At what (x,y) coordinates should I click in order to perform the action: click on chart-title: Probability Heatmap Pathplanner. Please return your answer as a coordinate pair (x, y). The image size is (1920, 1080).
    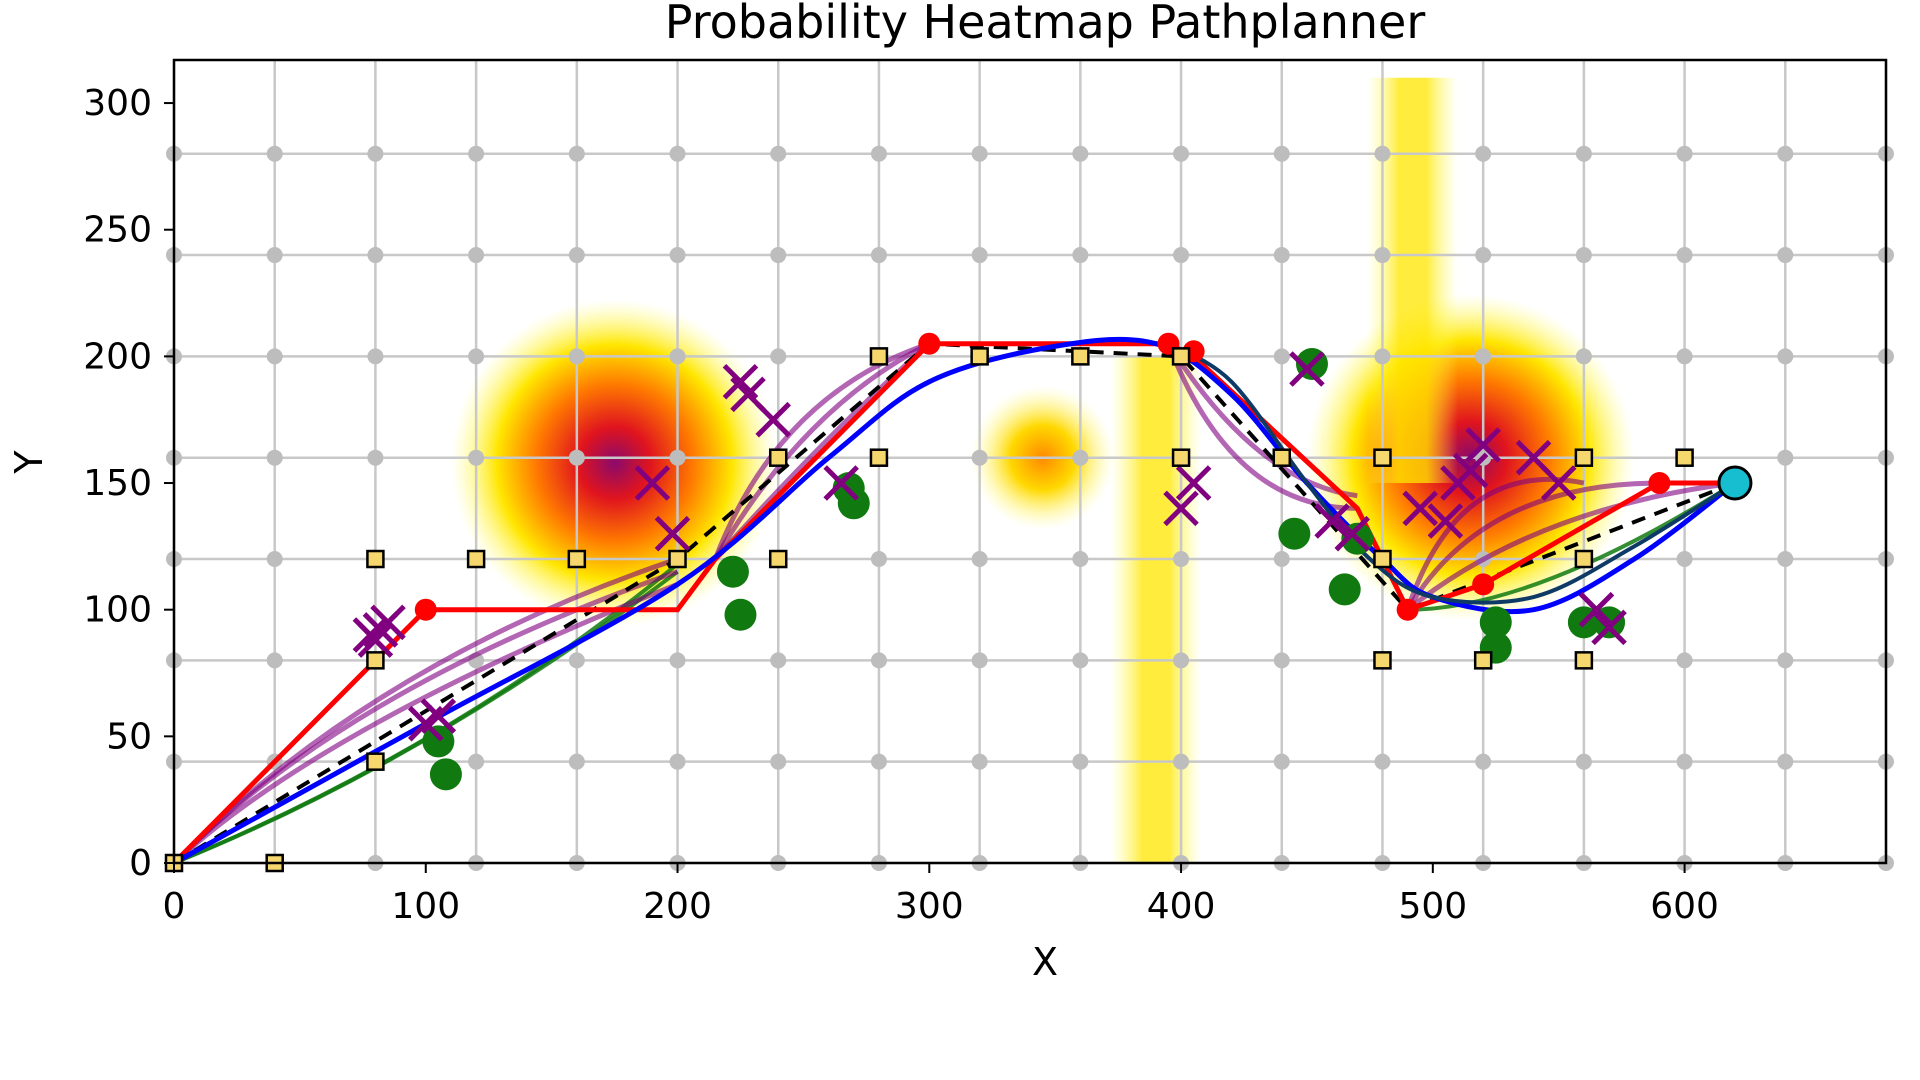
    Looking at the image, I should click on (1045, 24).